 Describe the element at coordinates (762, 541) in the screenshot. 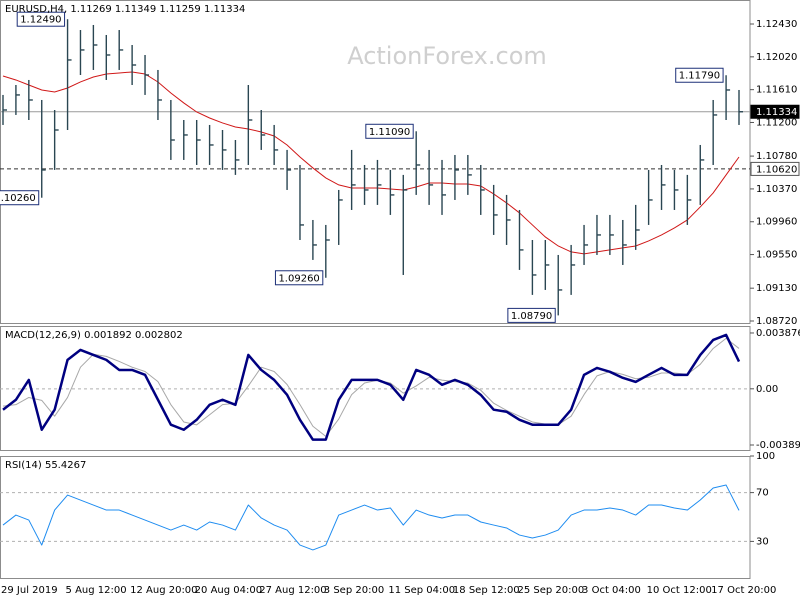

I see `y-tick-label: 30` at that location.